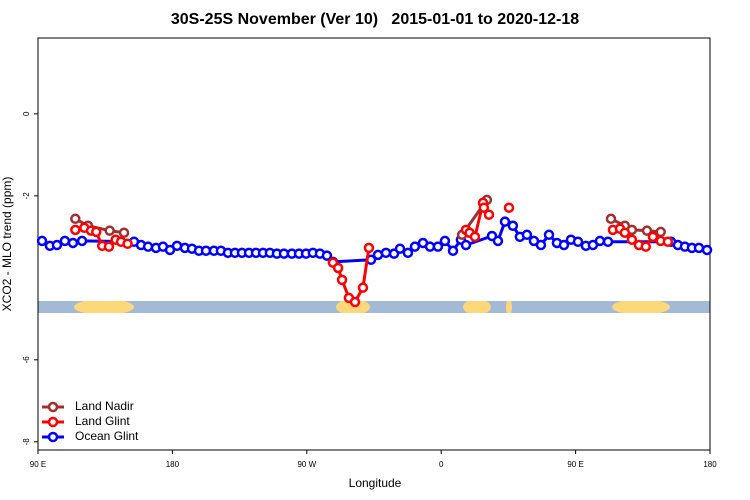  Describe the element at coordinates (26, 360) in the screenshot. I see `y-tick-label: -6` at that location.